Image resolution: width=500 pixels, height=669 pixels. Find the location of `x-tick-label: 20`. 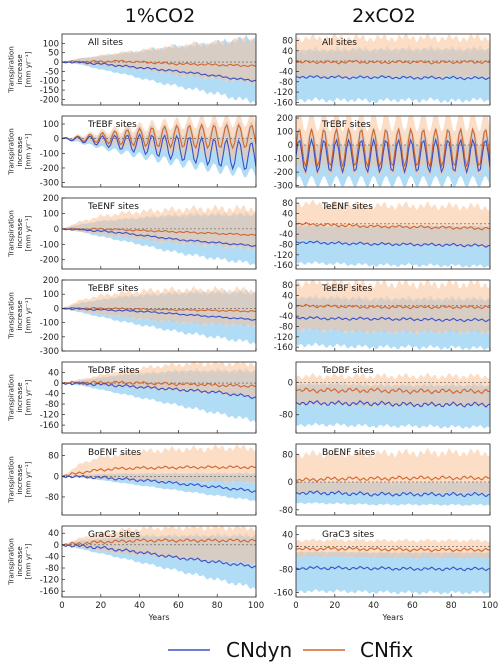

x-tick-label: 20 is located at coordinates (334, 606).